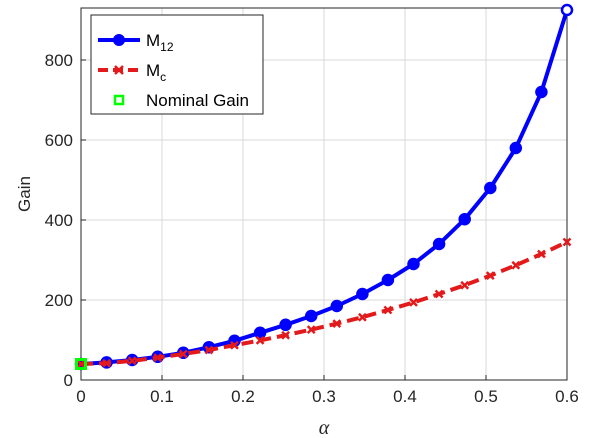  Describe the element at coordinates (167, 47) in the screenshot. I see `legend-m12-sub: 12` at that location.